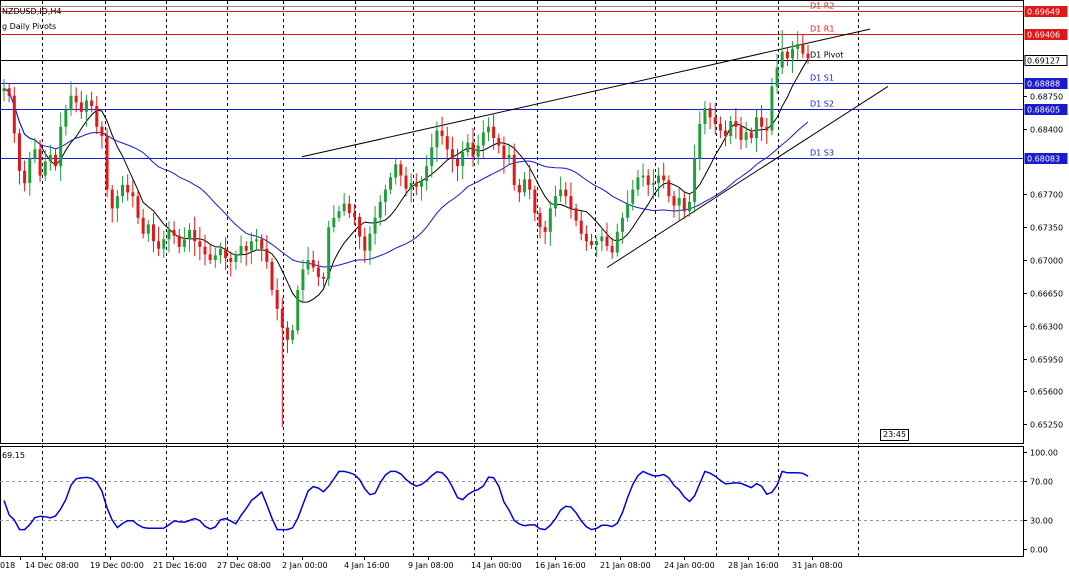  I want to click on pivot-name: D1 S3, so click(822, 153).